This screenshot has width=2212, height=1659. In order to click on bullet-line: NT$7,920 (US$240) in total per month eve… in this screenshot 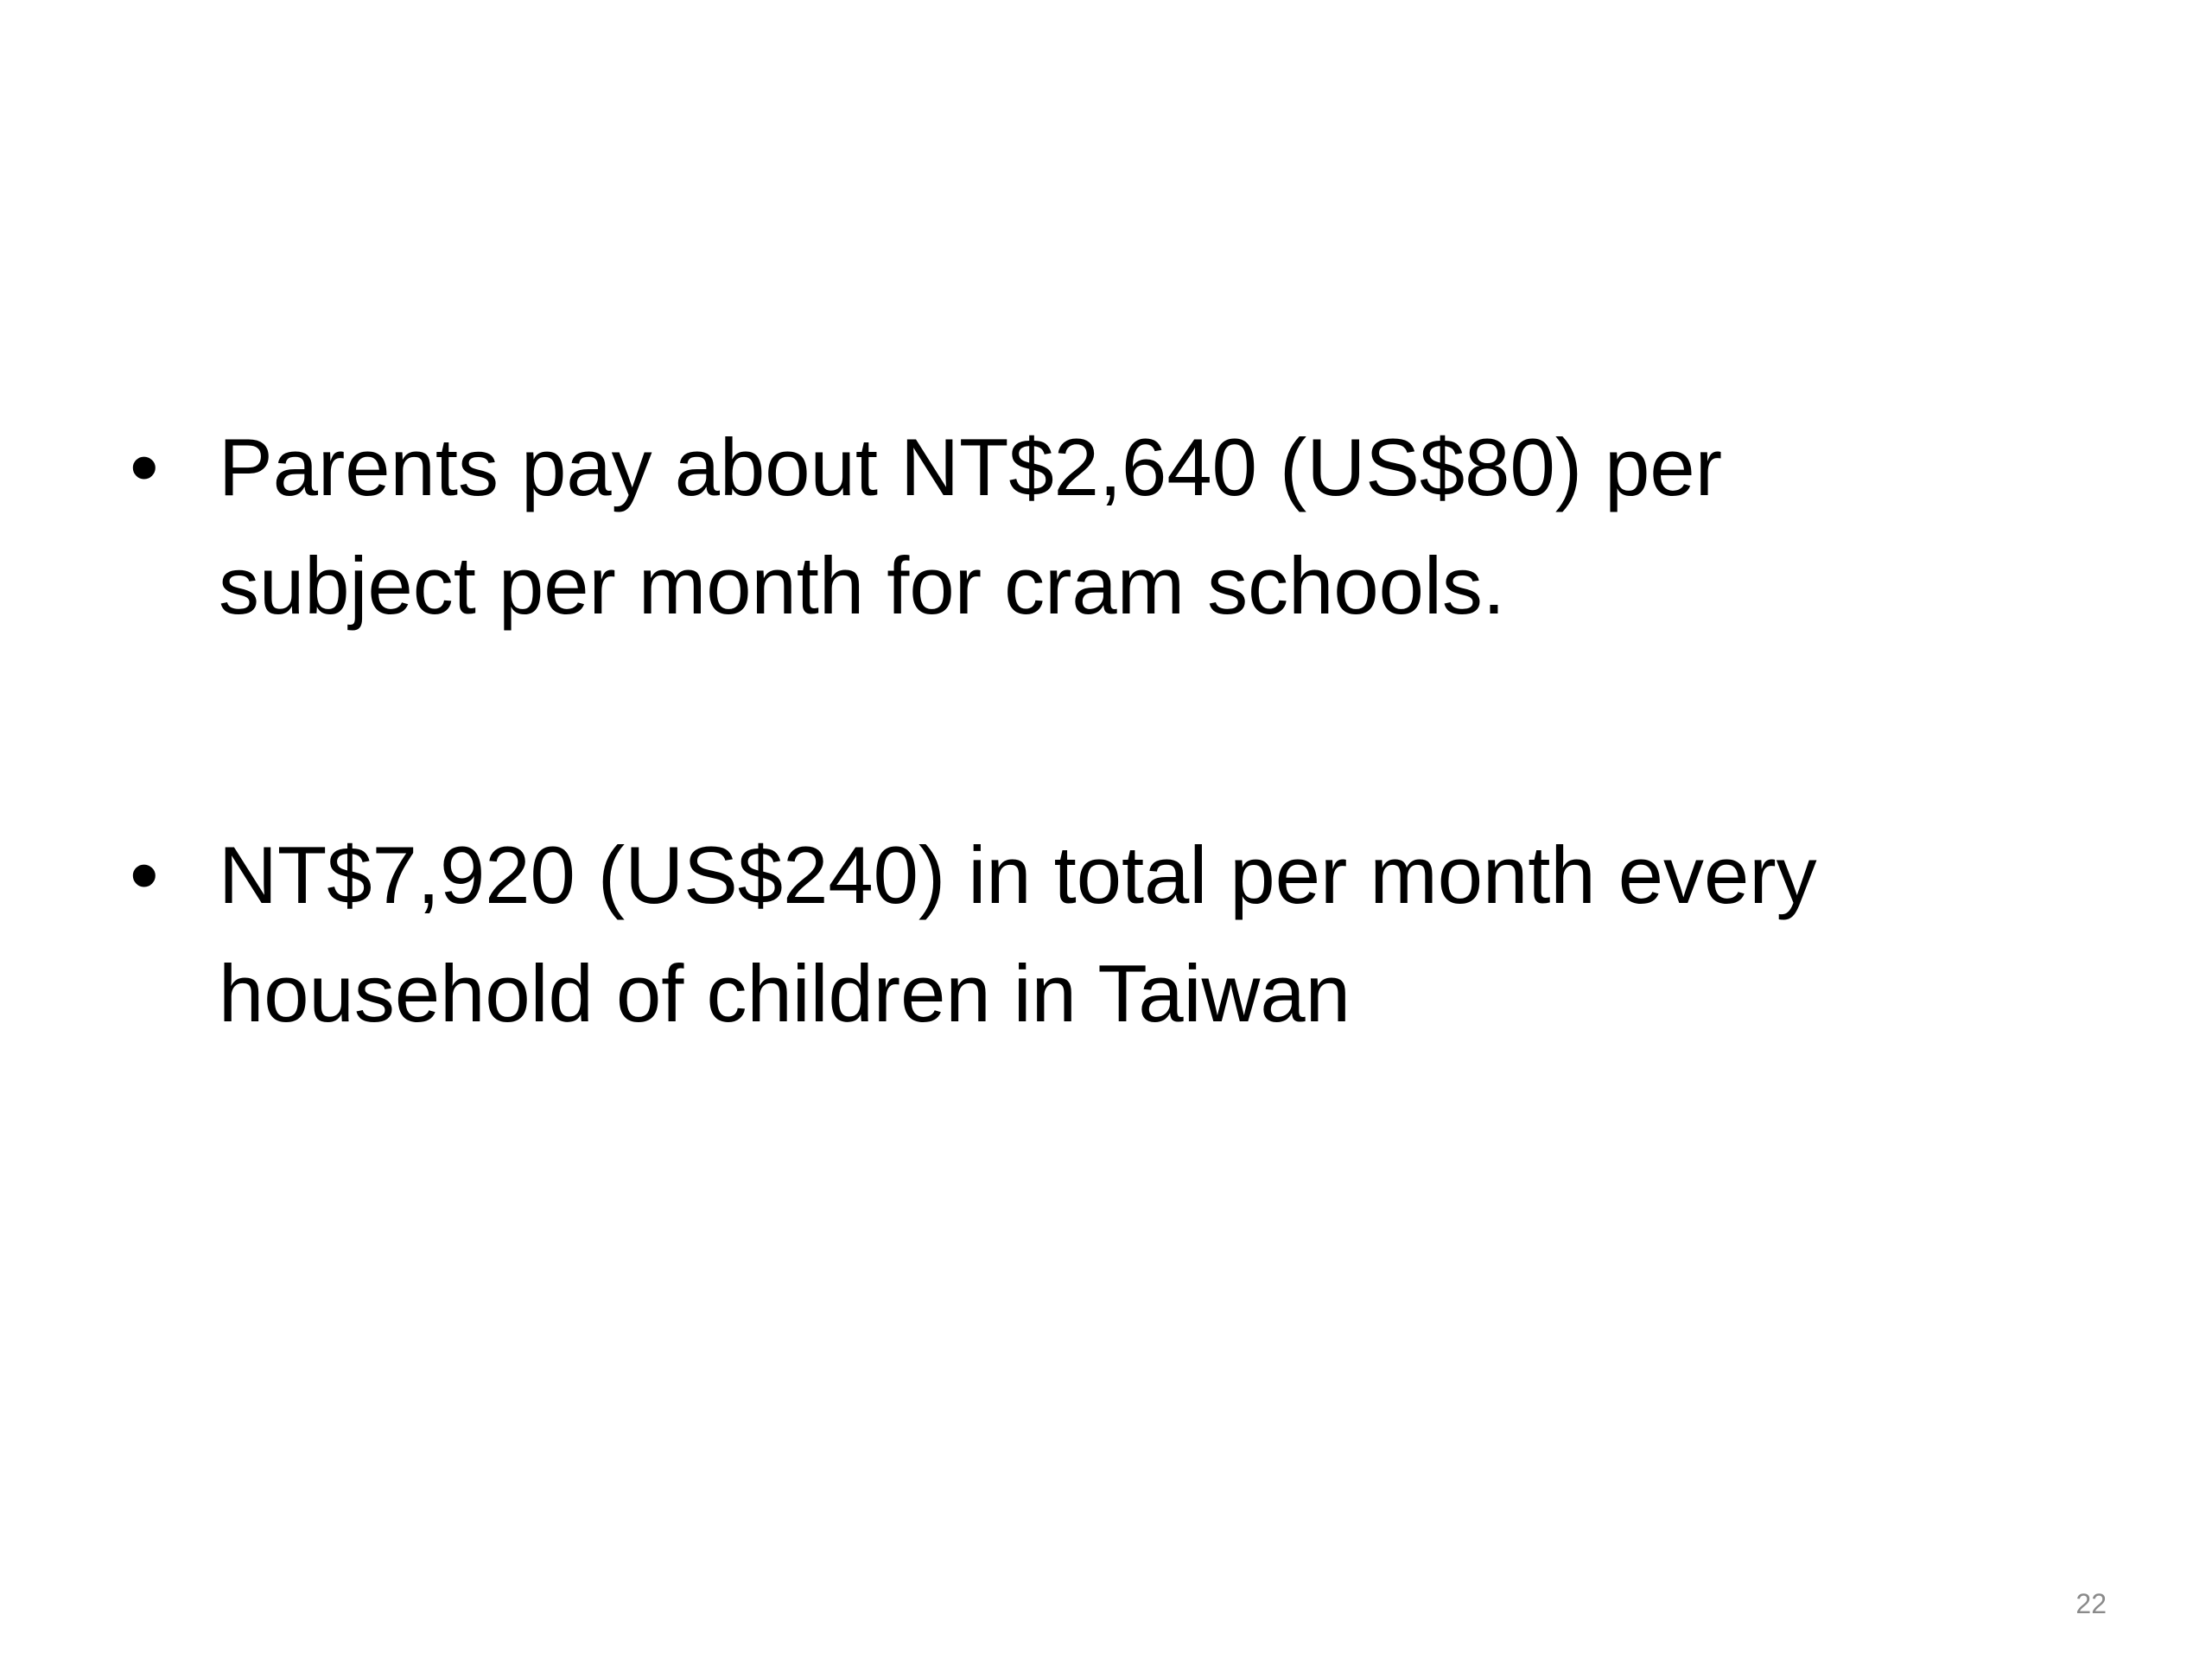, I will do `click(1018, 875)`.